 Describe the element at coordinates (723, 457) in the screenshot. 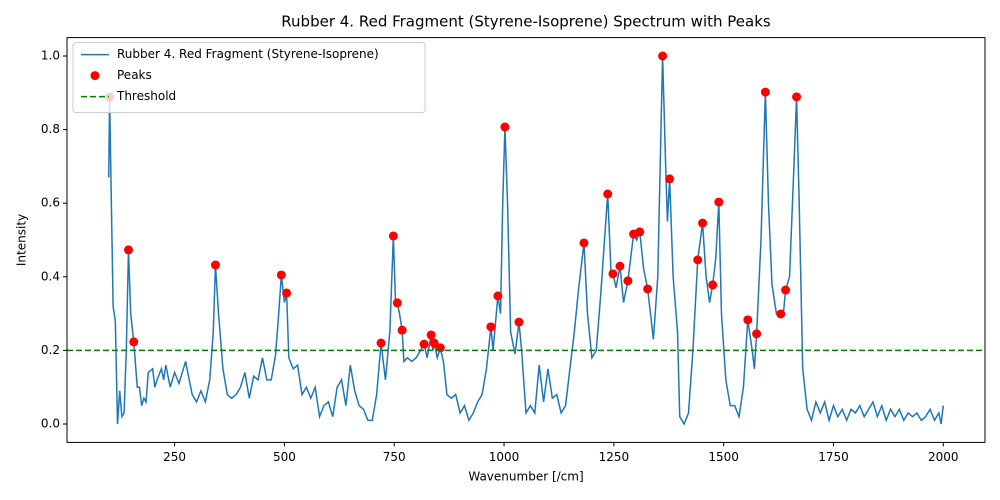

I see `x-tick-label: 1500` at that location.